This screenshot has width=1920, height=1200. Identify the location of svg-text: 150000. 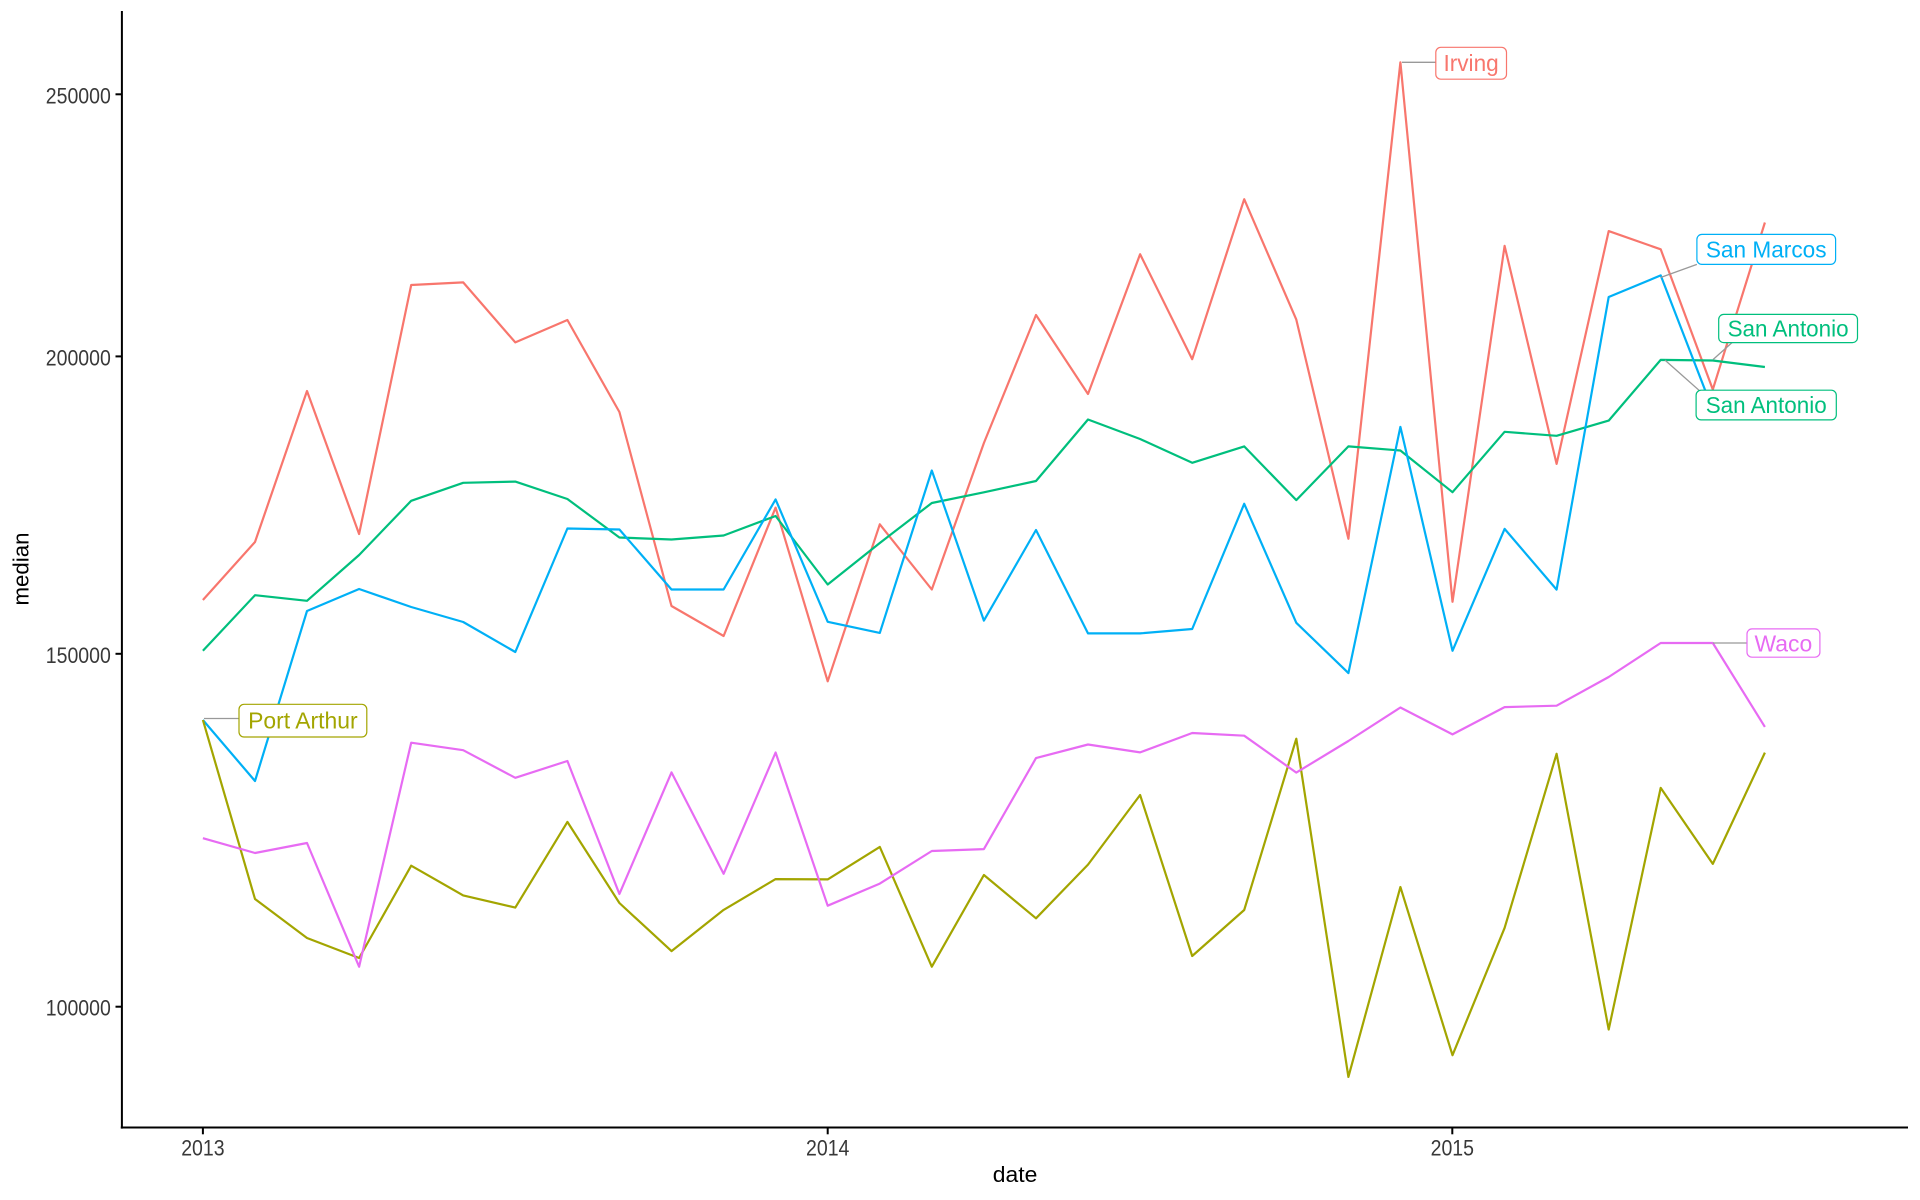
(78, 655).